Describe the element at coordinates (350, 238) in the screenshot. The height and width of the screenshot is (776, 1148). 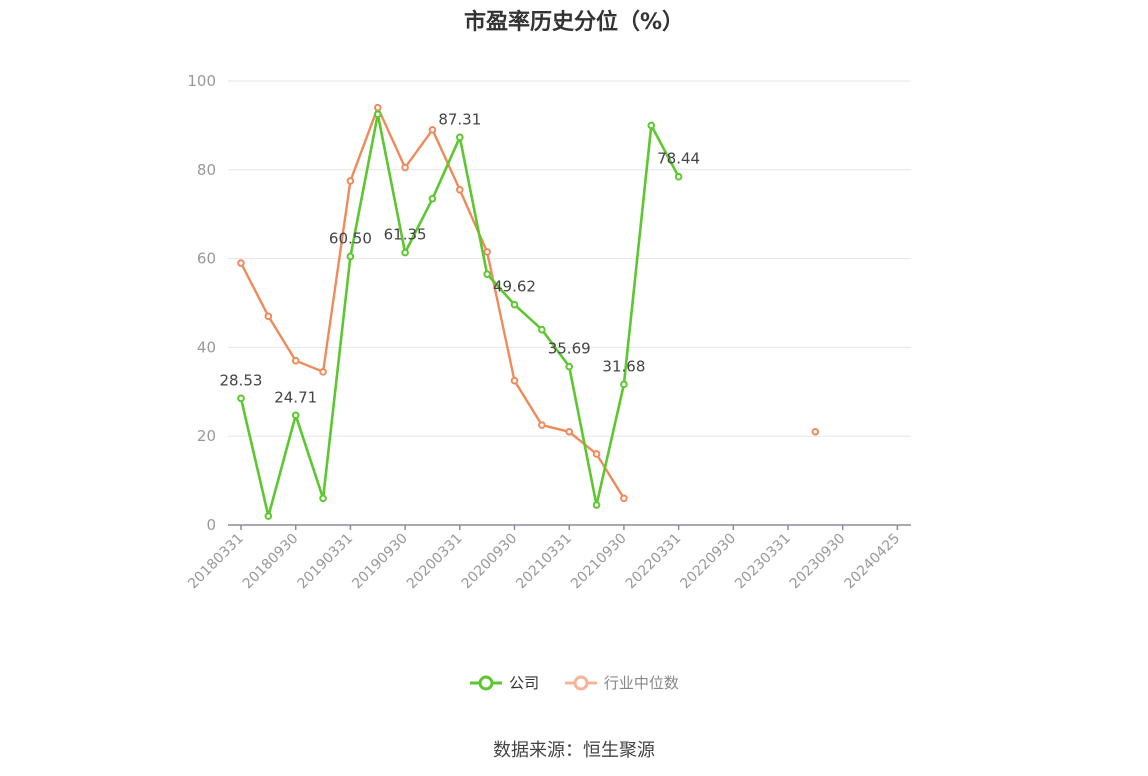
I see `data-label: 60.50` at that location.